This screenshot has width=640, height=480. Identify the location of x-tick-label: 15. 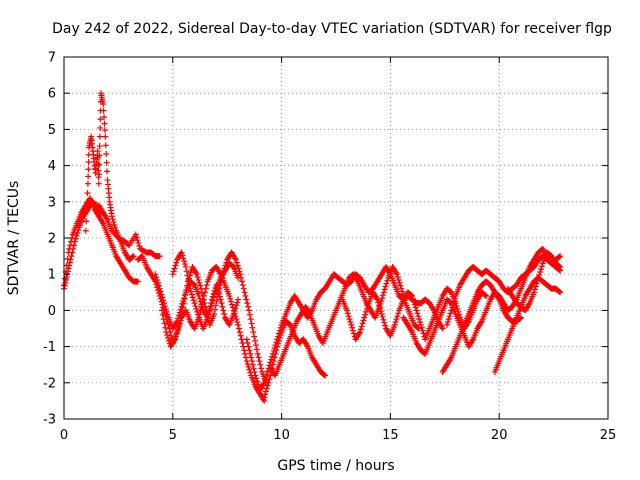
(390, 435).